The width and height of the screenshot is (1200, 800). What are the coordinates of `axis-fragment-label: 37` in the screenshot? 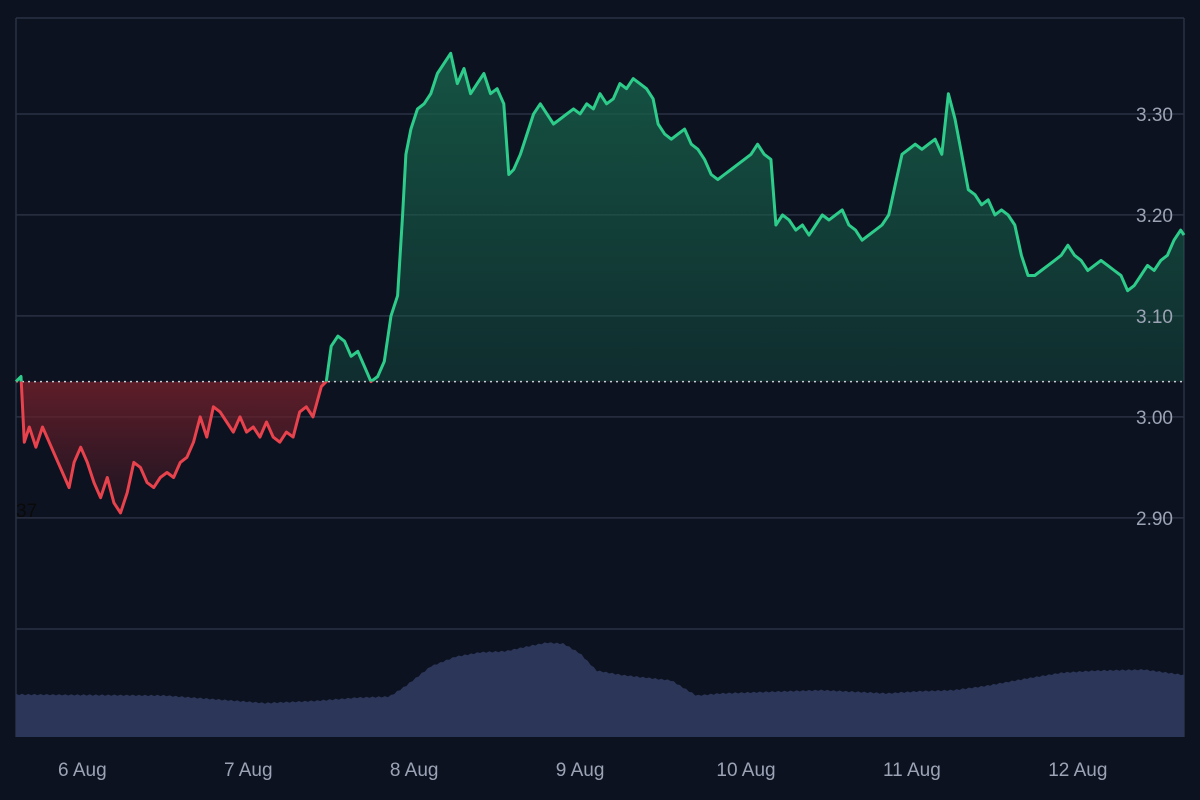 It's located at (26, 511).